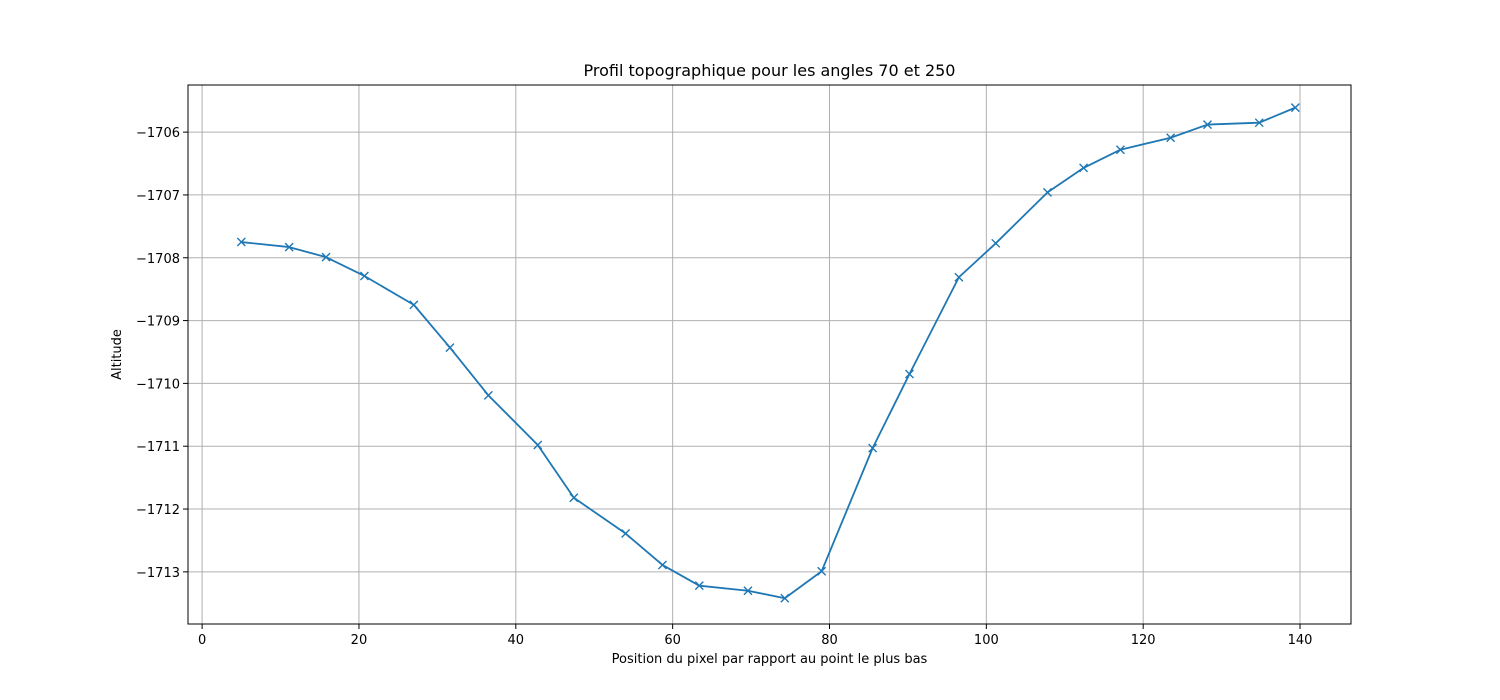  What do you see at coordinates (158, 510) in the screenshot?
I see `y-tick-label: −1712` at bounding box center [158, 510].